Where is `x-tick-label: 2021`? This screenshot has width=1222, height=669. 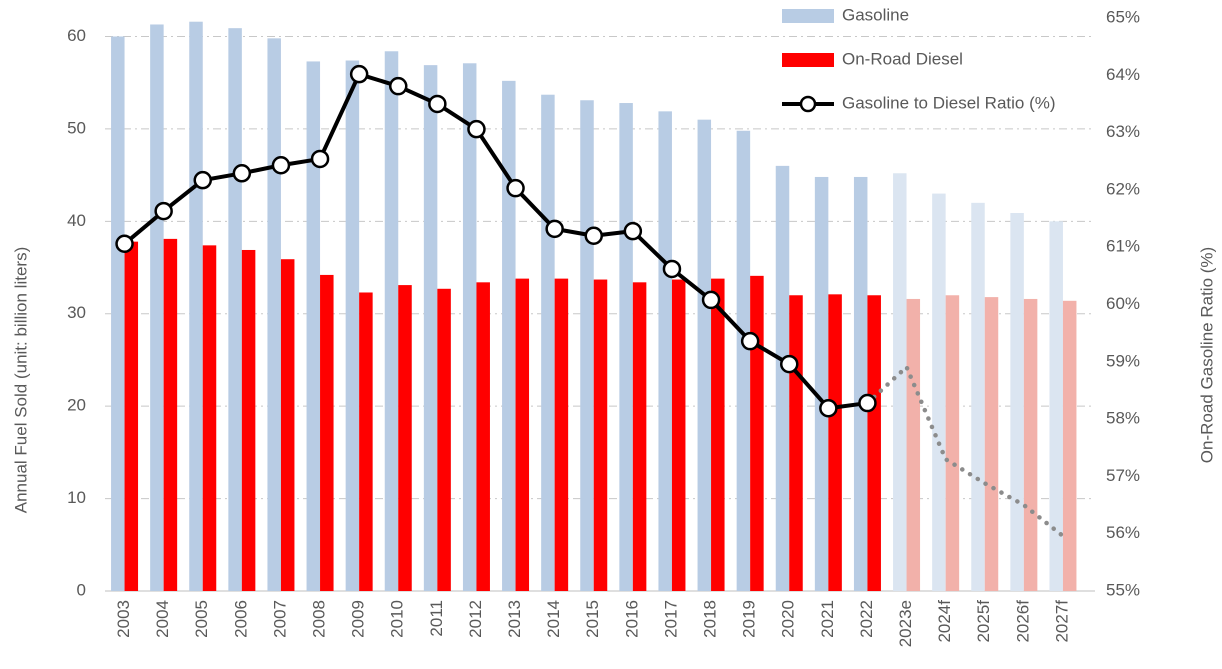
x-tick-label: 2021 is located at coordinates (827, 619).